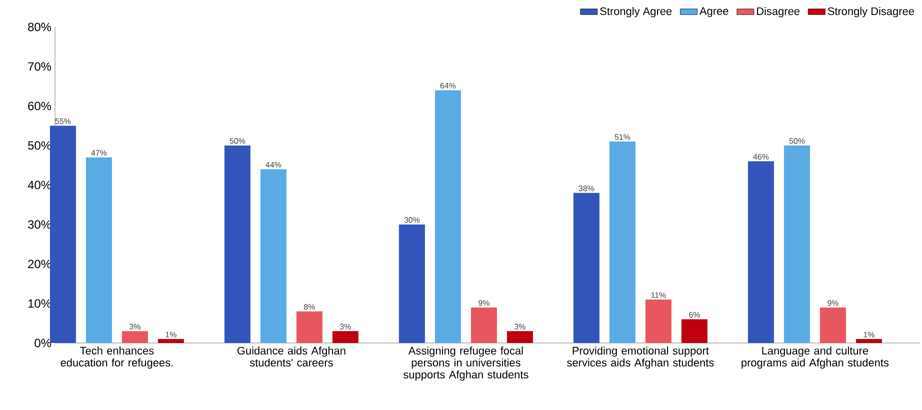  I want to click on x-tick-label: Providing emotional support services aids Afghan students, so click(640, 357).